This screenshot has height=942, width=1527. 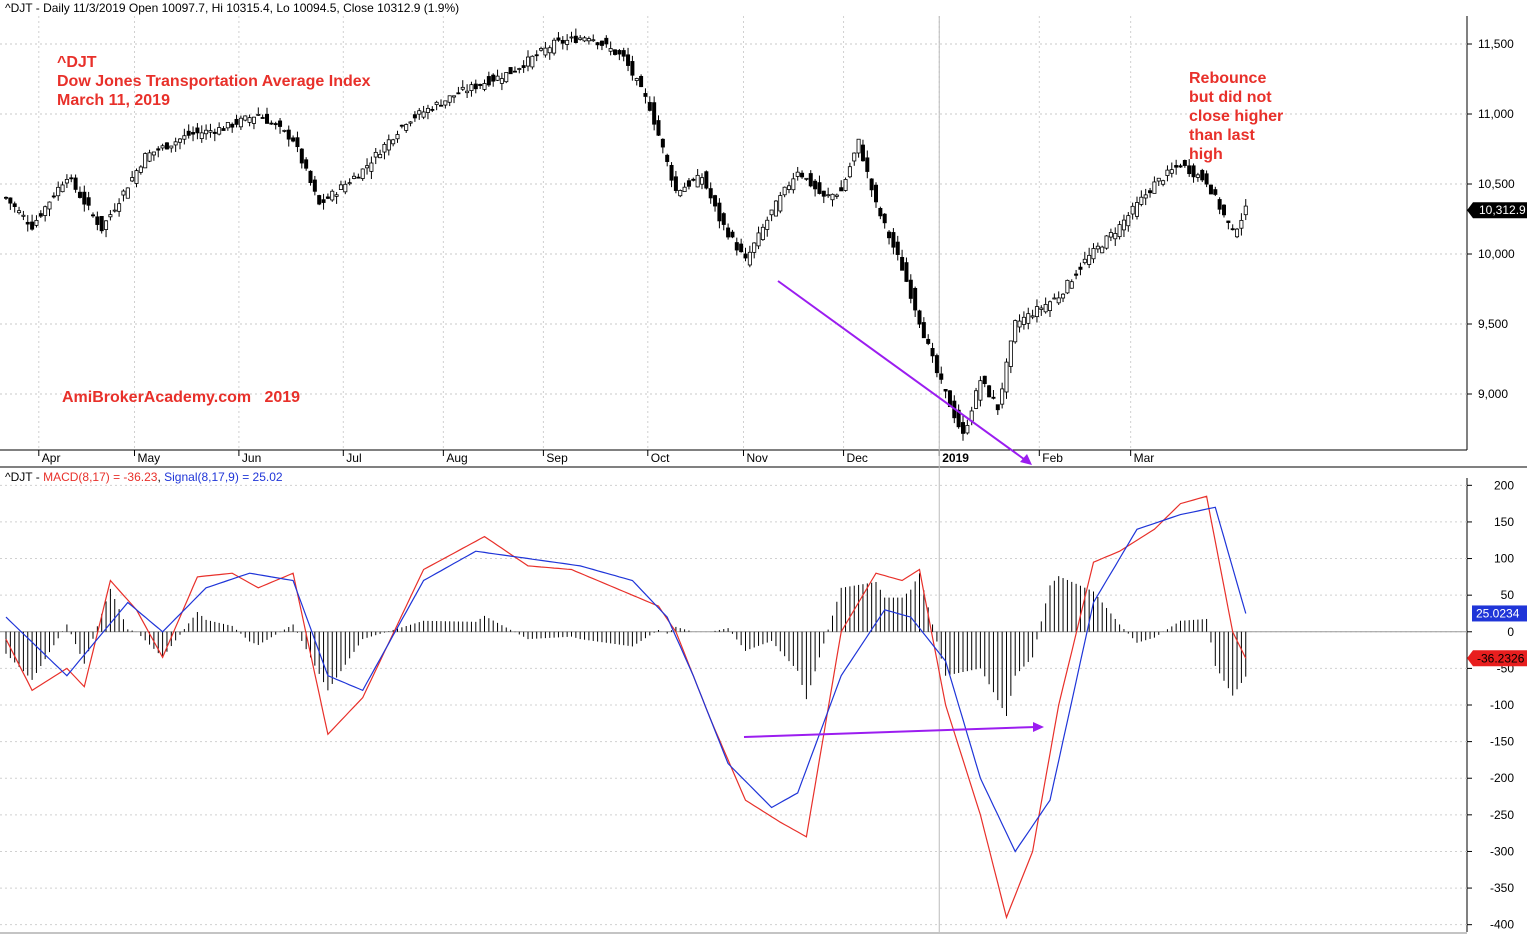 What do you see at coordinates (1236, 116) in the screenshot?
I see `rebounce-annotation-line3: close higher` at bounding box center [1236, 116].